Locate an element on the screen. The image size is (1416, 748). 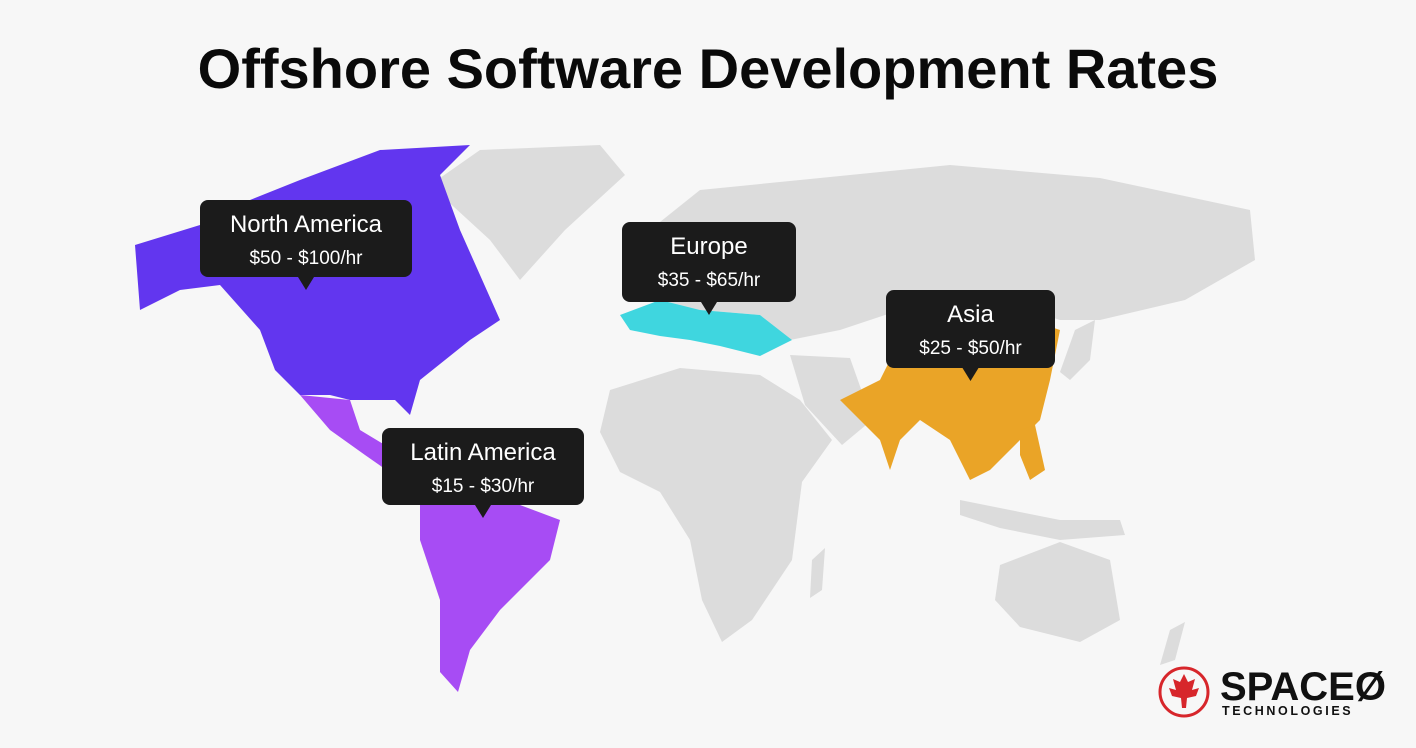
region-rate: $15 - $30/hr is located at coordinates (483, 486).